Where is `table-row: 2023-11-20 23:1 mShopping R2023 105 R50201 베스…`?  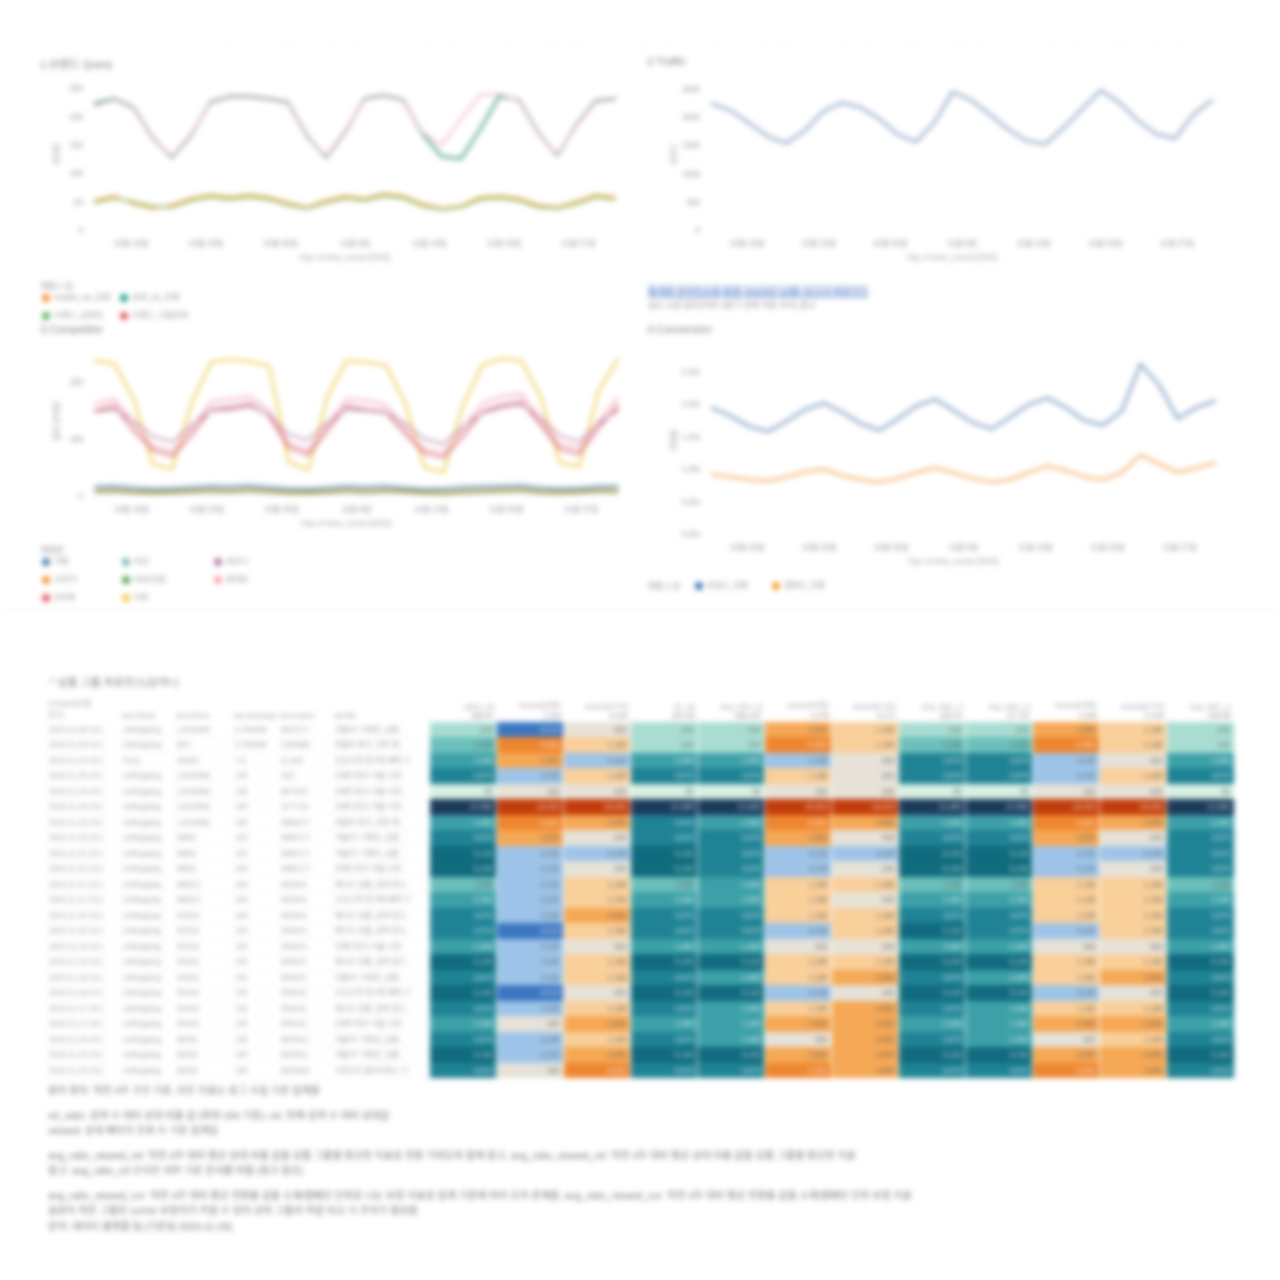 table-row: 2023-11-20 23:1 mShopping R2023 105 R50201 베스… is located at coordinates (641, 931).